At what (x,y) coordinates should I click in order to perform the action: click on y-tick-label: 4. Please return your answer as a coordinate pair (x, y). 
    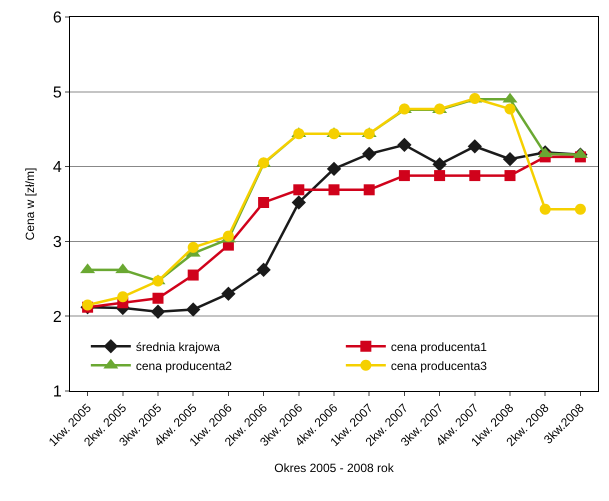
    Looking at the image, I should click on (57, 167).